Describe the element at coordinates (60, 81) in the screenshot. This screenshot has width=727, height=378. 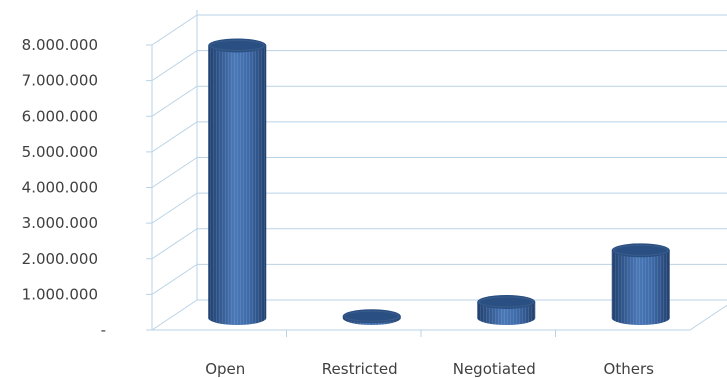
I see `y-tick-label: 7.000.000` at that location.